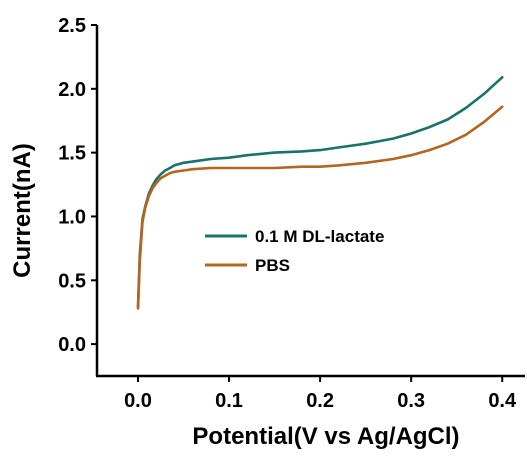  Describe the element at coordinates (325, 436) in the screenshot. I see `x-axis-title: Potential(V vs Ag/AgCl)` at that location.